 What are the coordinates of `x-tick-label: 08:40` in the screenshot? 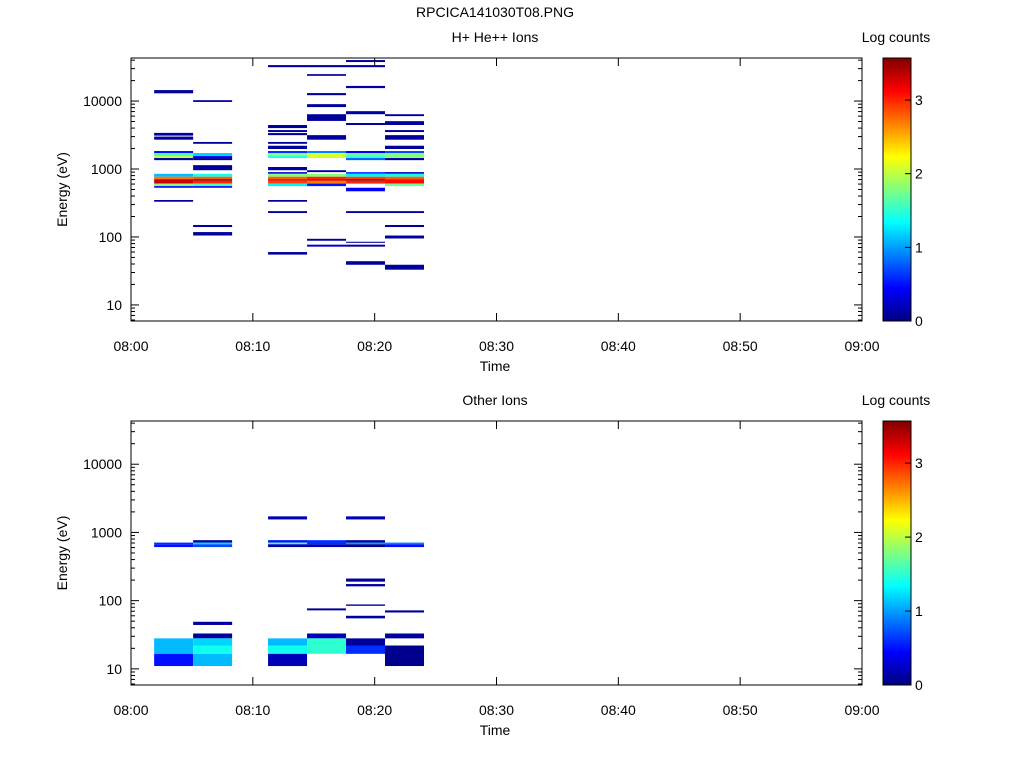 It's located at (618, 710).